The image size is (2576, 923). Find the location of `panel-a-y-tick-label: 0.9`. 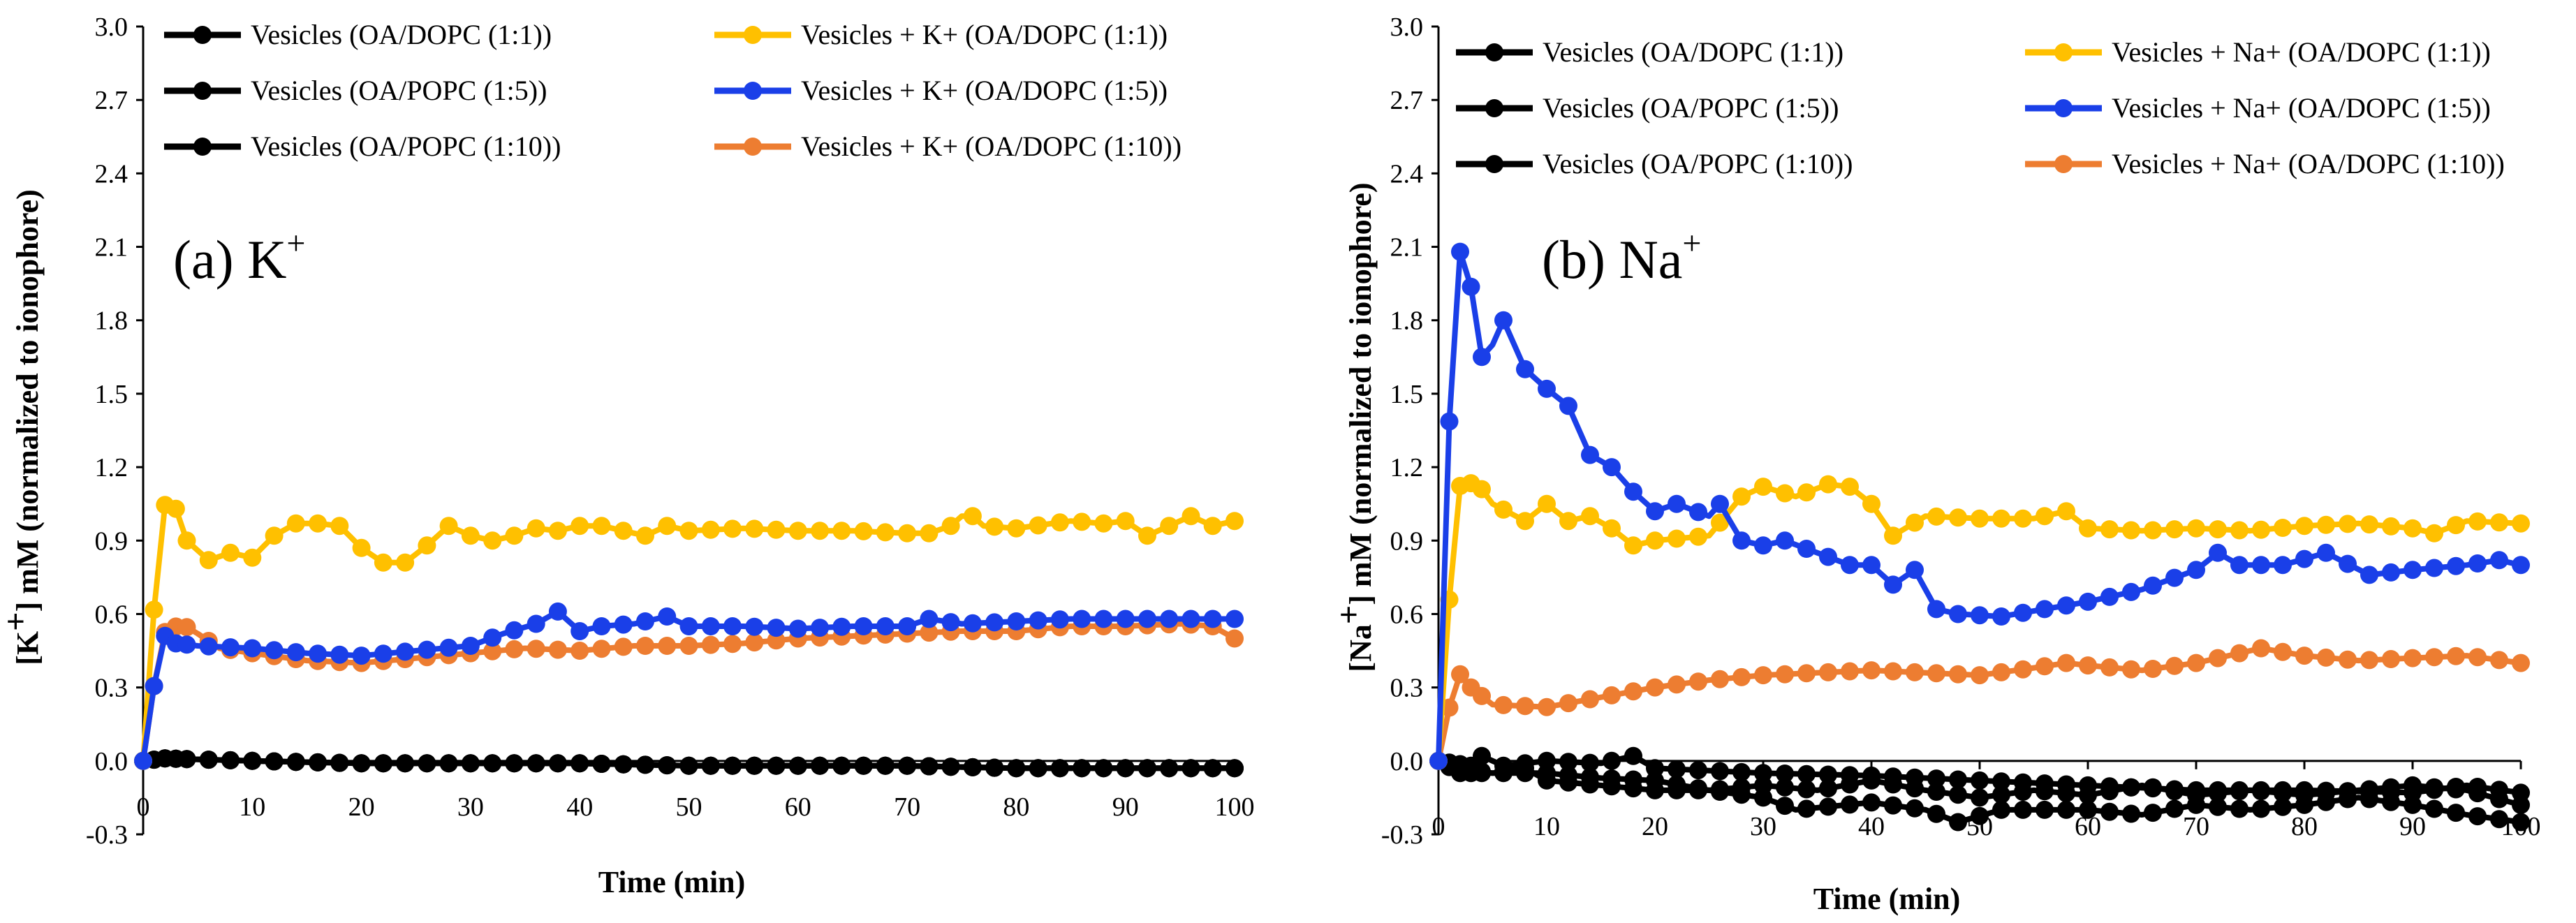

panel-a-y-tick-label: 0.9 is located at coordinates (111, 541).